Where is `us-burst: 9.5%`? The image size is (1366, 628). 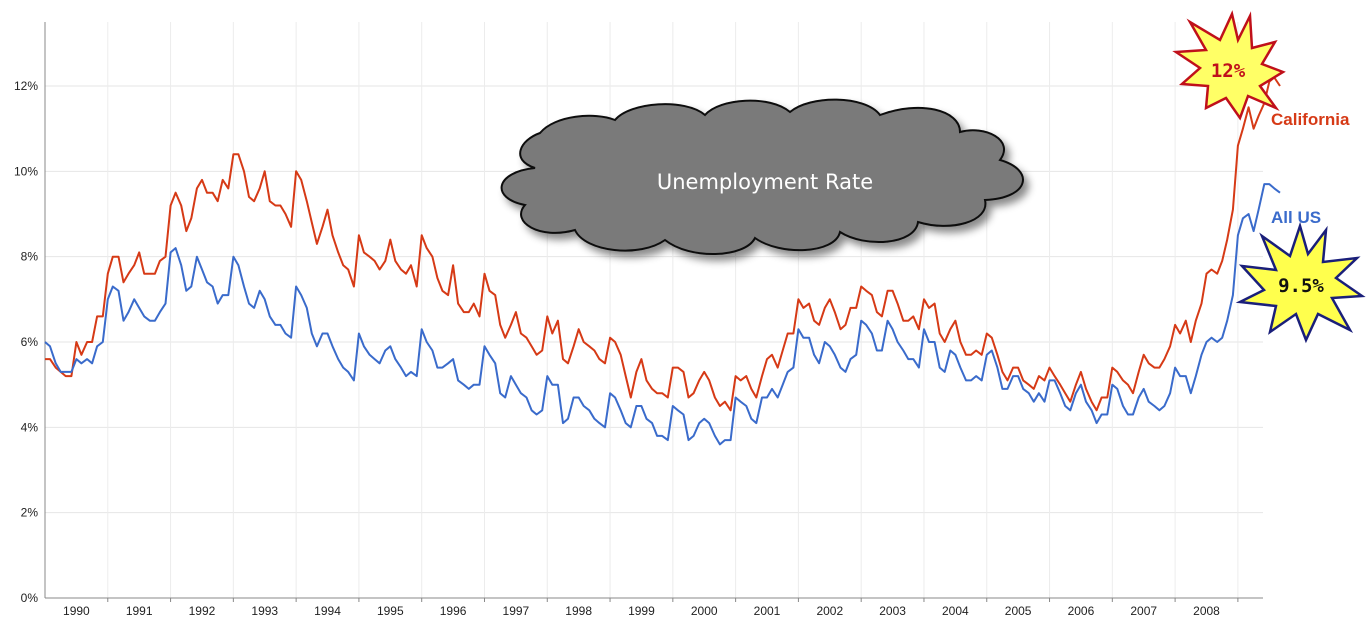
us-burst: 9.5% is located at coordinates (1300, 282).